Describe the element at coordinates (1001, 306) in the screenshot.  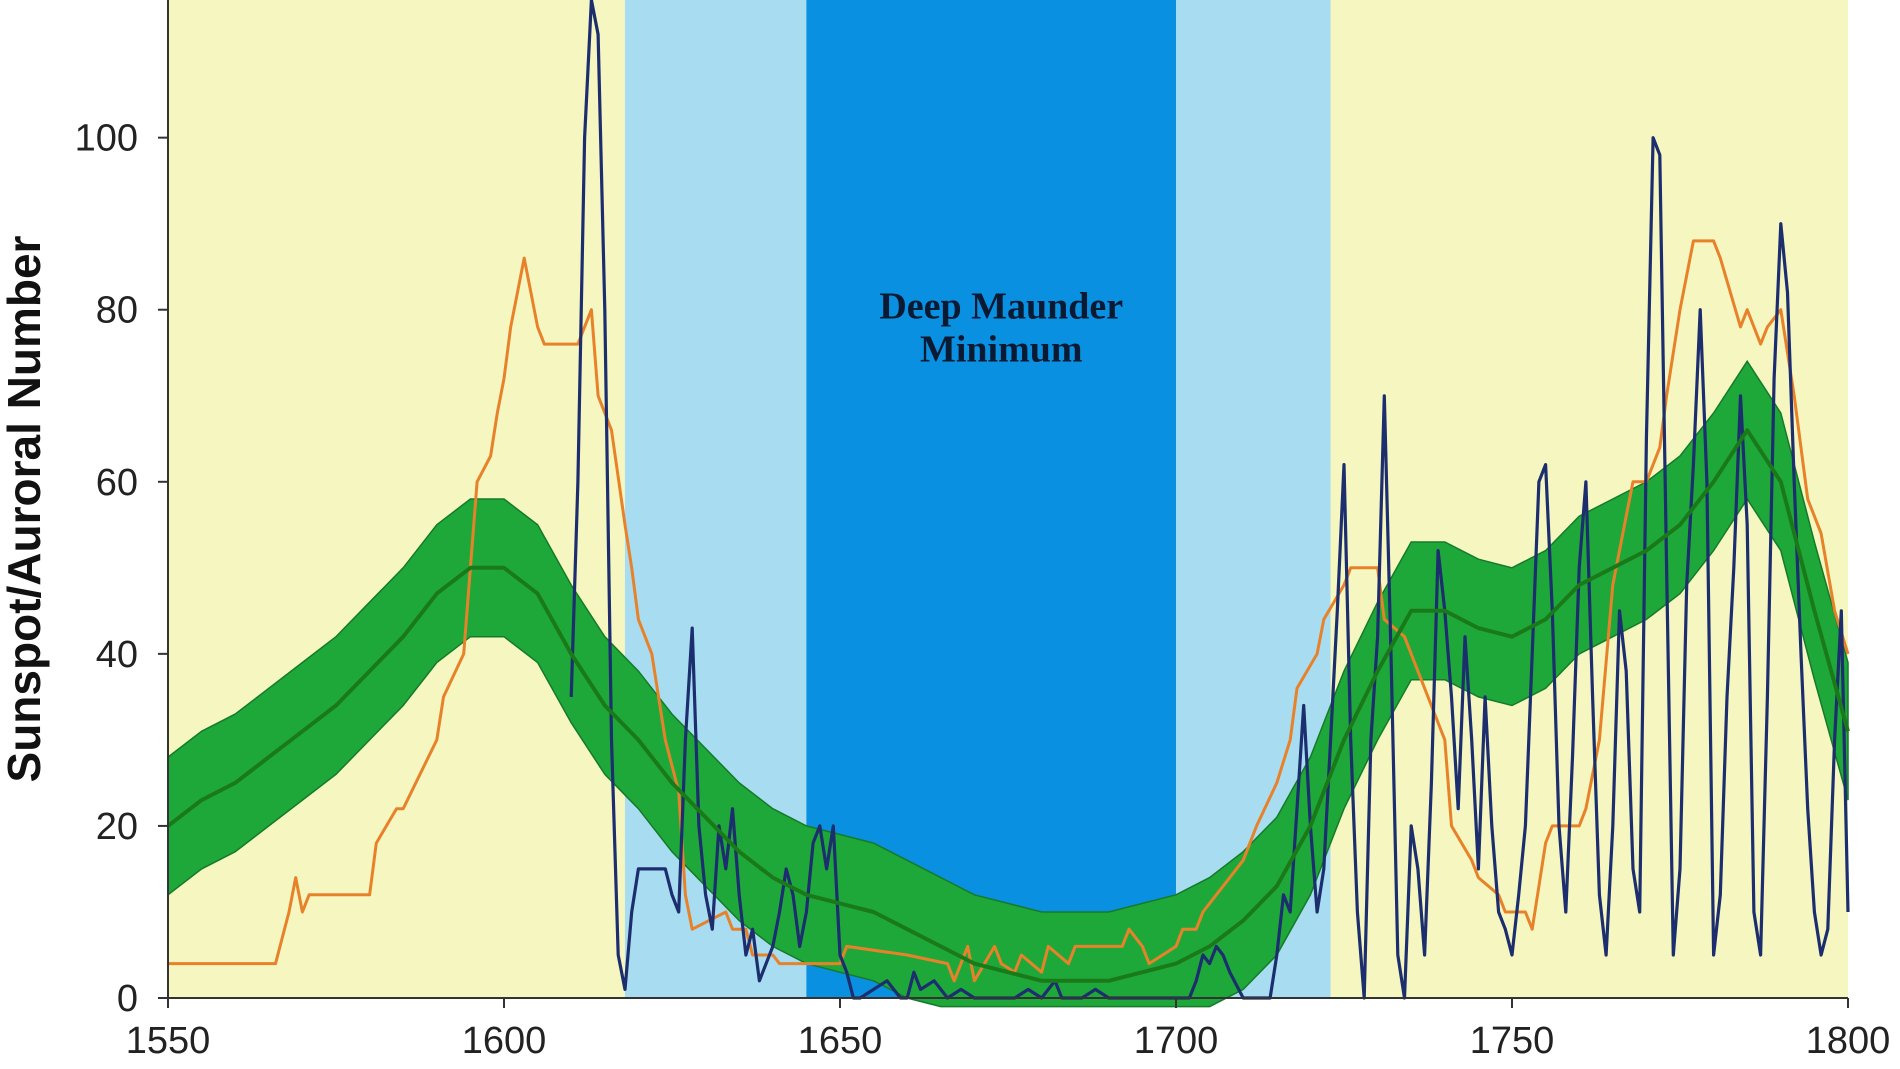
I see `deep-minimum-label: Deep Maunder` at that location.